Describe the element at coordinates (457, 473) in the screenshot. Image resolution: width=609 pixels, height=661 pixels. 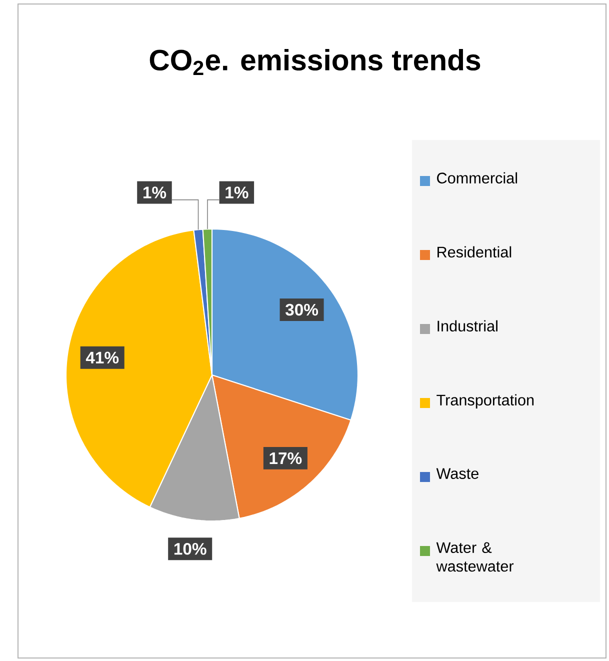
I see `legend-label: Waste` at that location.